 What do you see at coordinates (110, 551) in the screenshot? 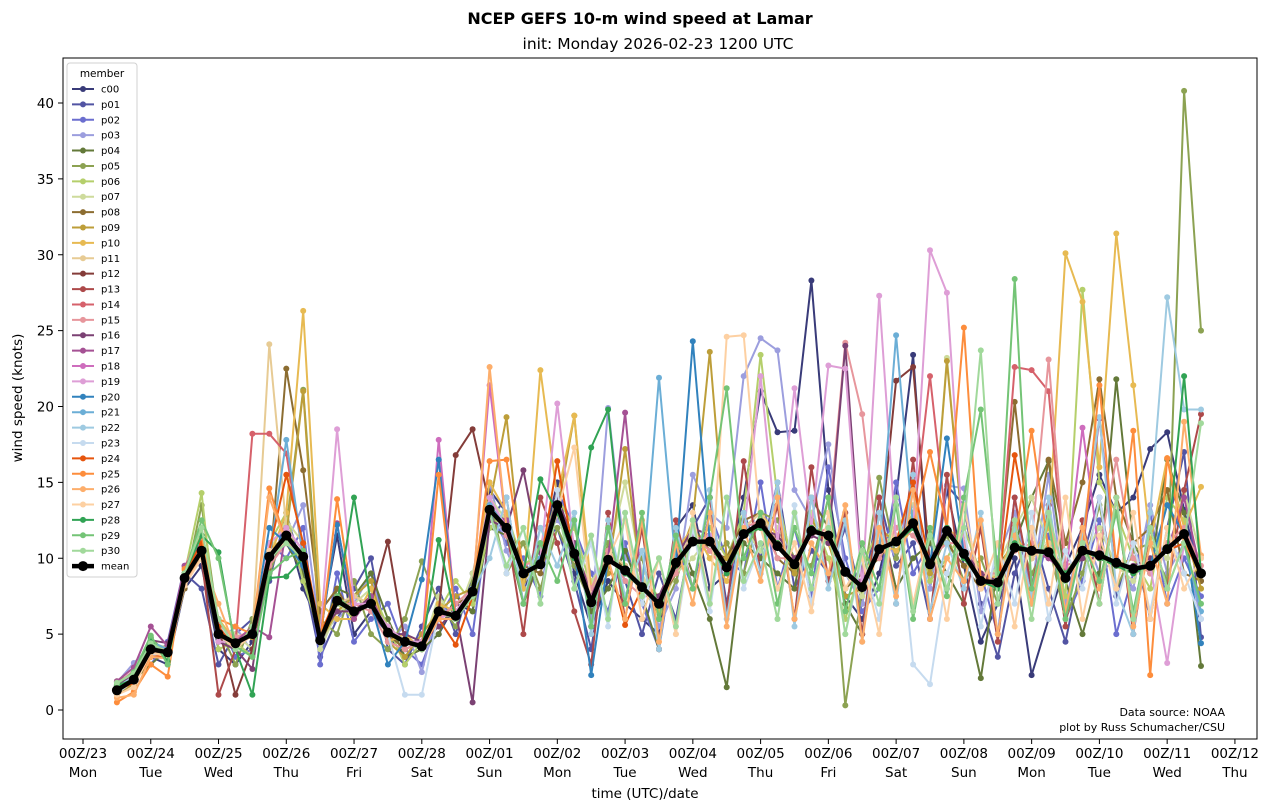
I see `legend-label: p30` at bounding box center [110, 551].